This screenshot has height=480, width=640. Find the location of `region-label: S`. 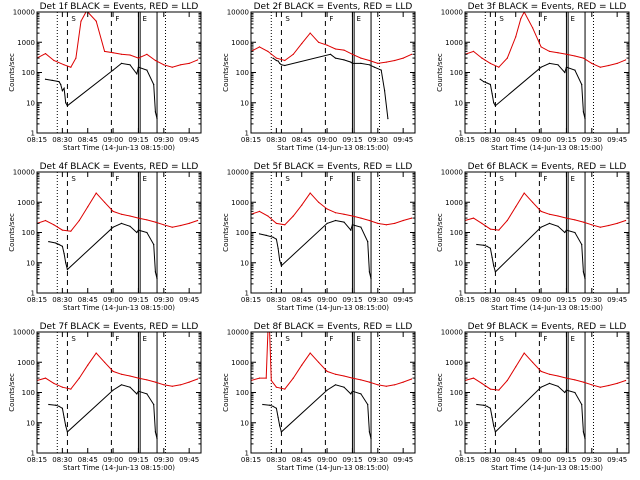

region-label: S is located at coordinates (73, 339).